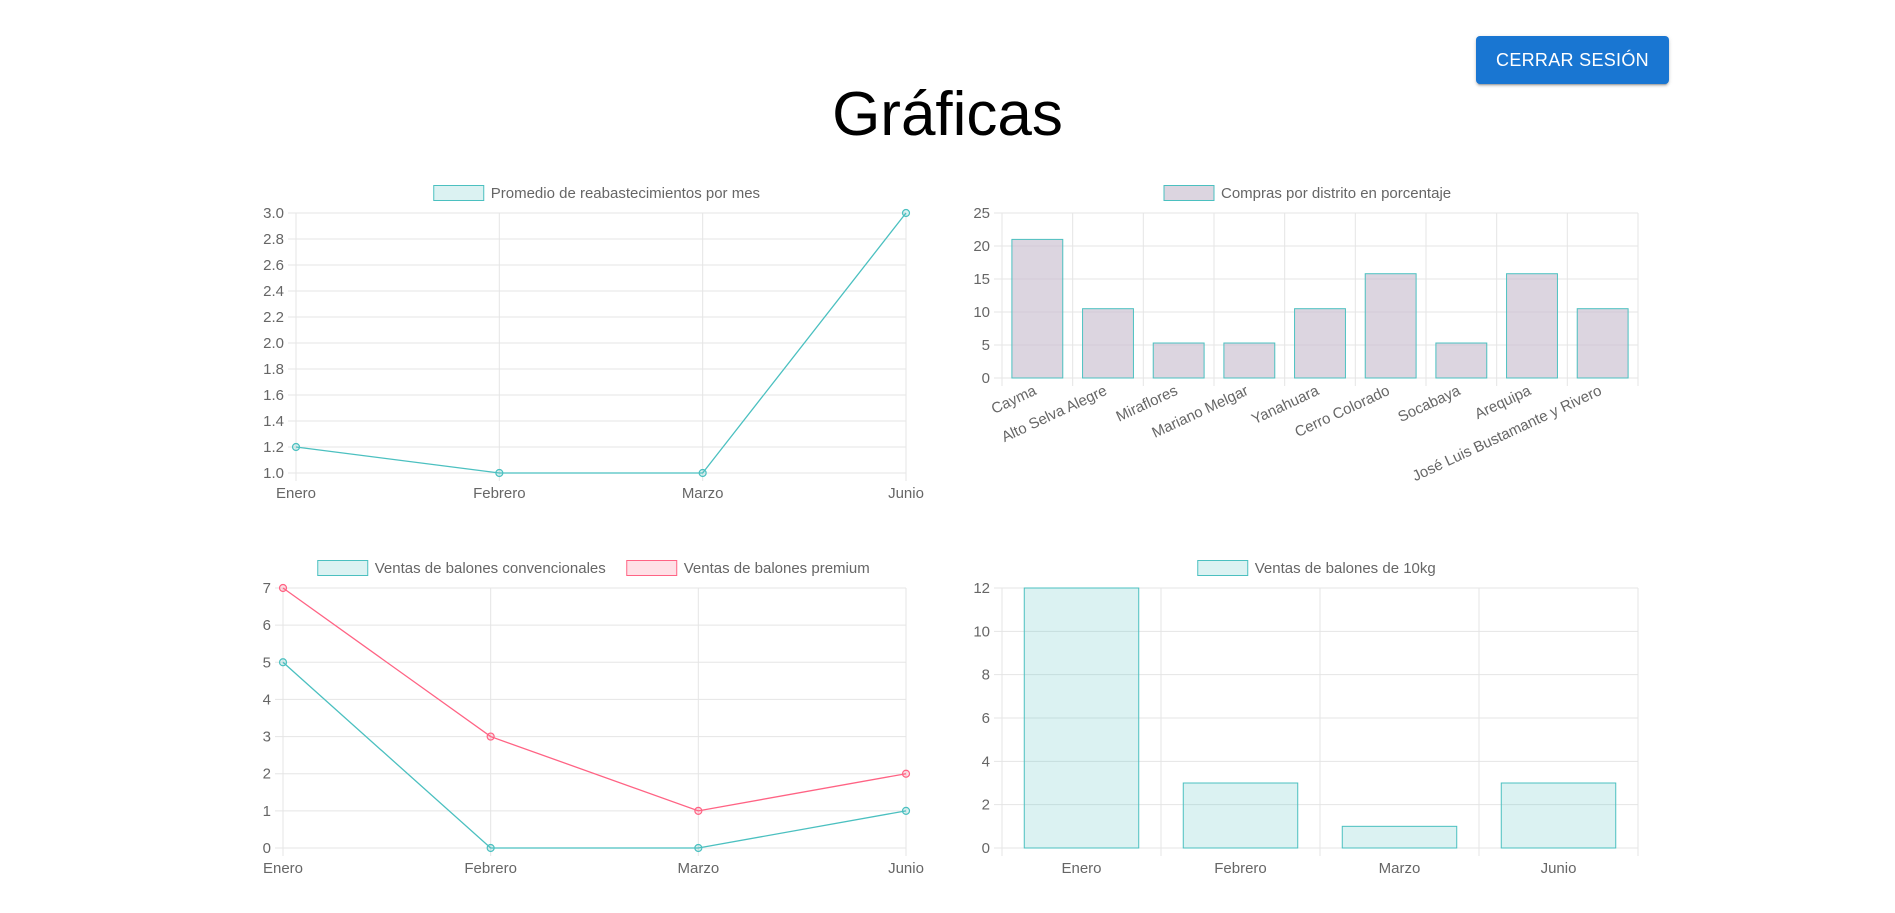 The height and width of the screenshot is (913, 1895). What do you see at coordinates (981, 279) in the screenshot?
I see `y-tick-label: 15` at bounding box center [981, 279].